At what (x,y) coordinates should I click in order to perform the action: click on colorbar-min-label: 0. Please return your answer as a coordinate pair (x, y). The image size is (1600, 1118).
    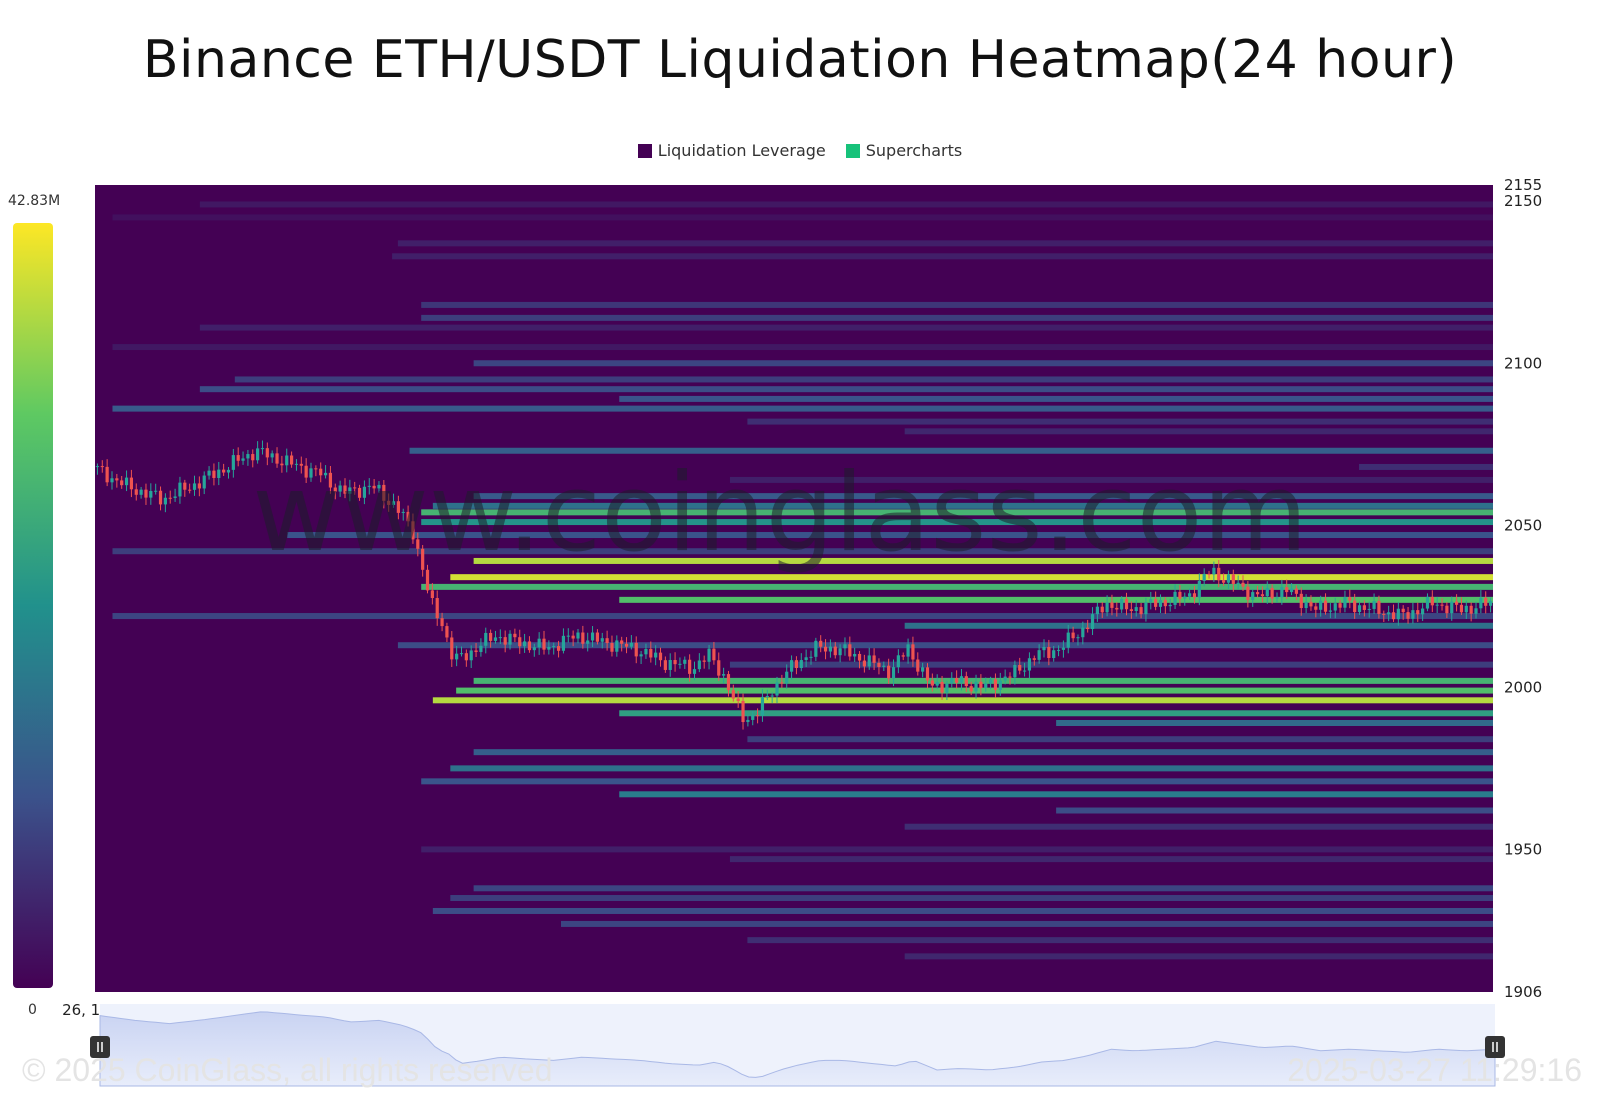
    Looking at the image, I should click on (32, 1010).